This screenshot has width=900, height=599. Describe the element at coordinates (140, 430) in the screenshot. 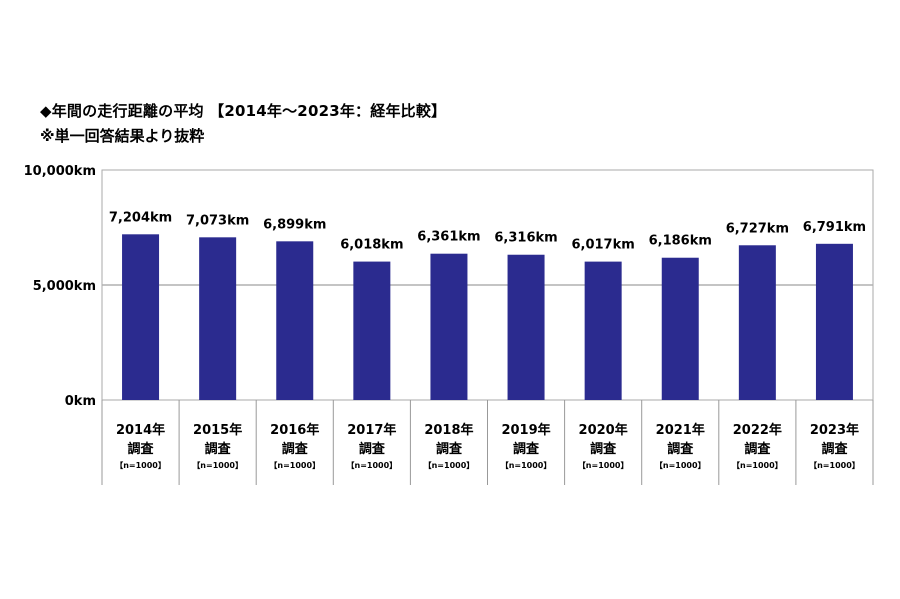

I see `category-label-year: 2014年` at that location.